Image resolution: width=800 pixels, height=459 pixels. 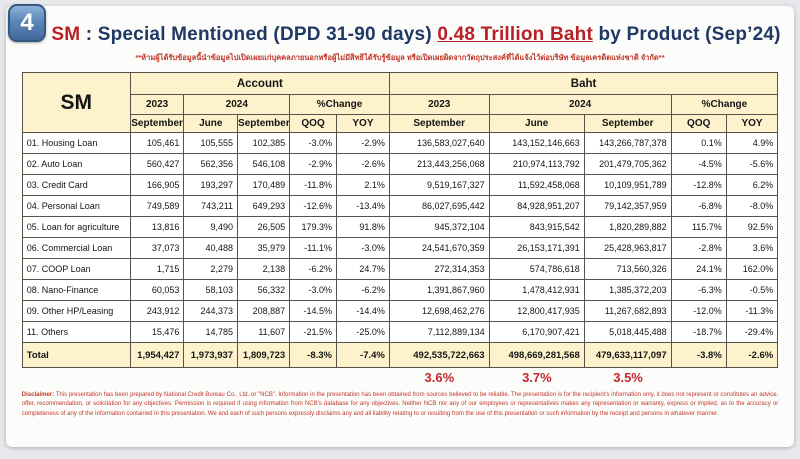 I want to click on header-baht-qoq: QOQ, so click(x=698, y=123).